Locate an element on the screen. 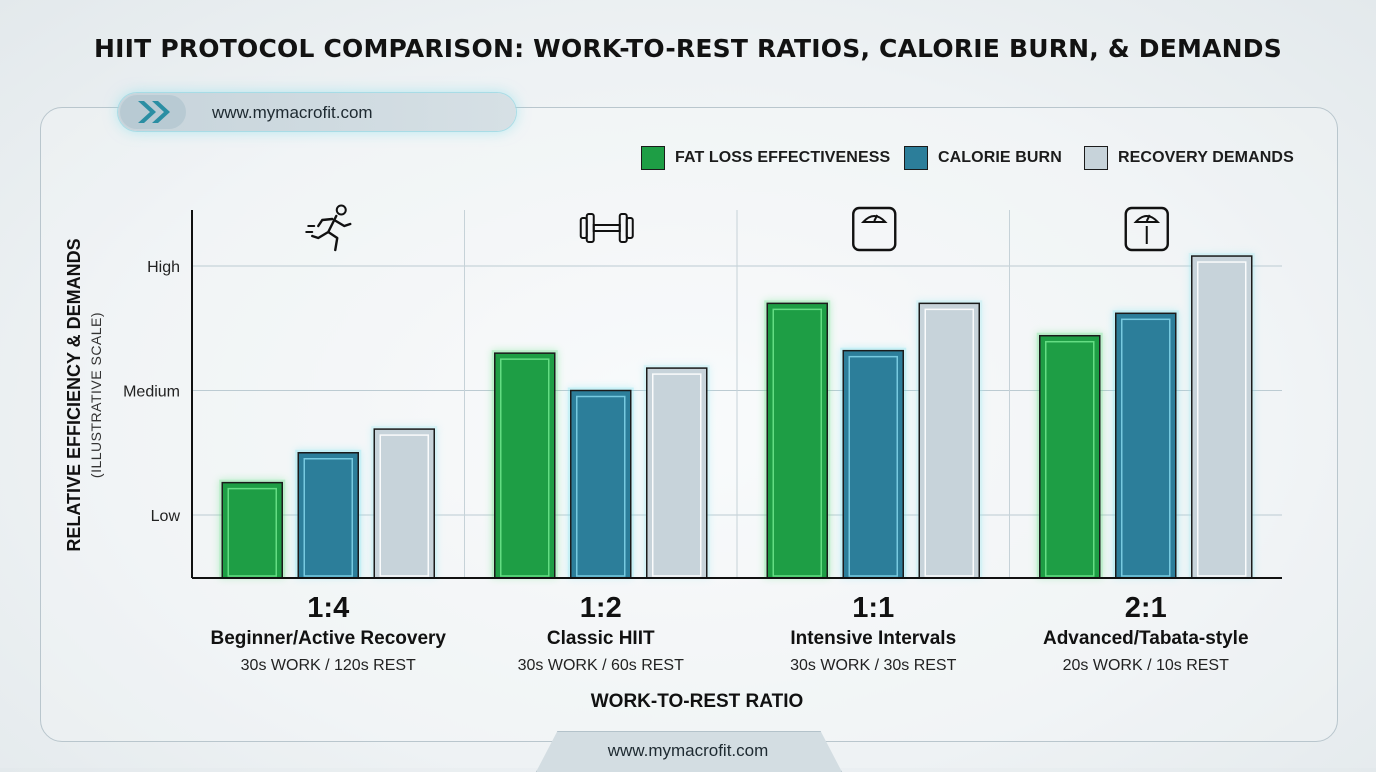  category-ratio: 1:2 is located at coordinates (601, 608).